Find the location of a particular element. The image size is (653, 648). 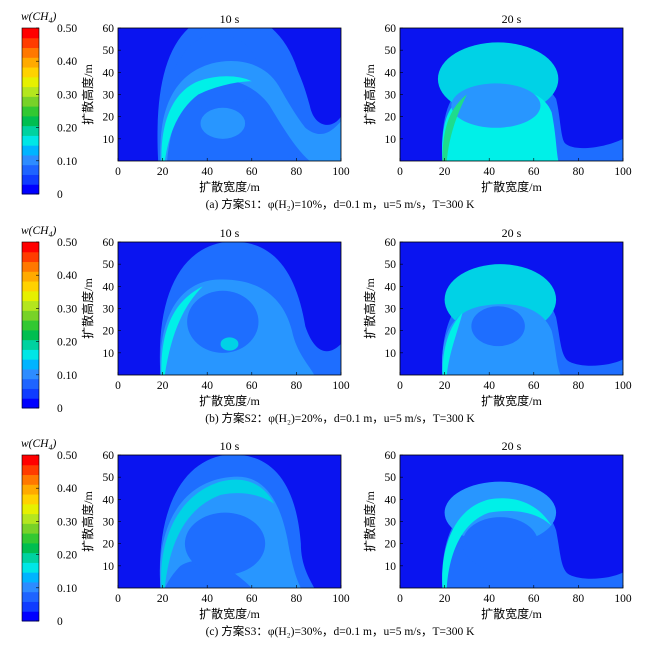

contour-panel-0-1: 0 20 40 60 80 100 10 20 30 40 50 60 20 s 扩散宽度/m 扩散高度/m is located at coordinates (497, 103).